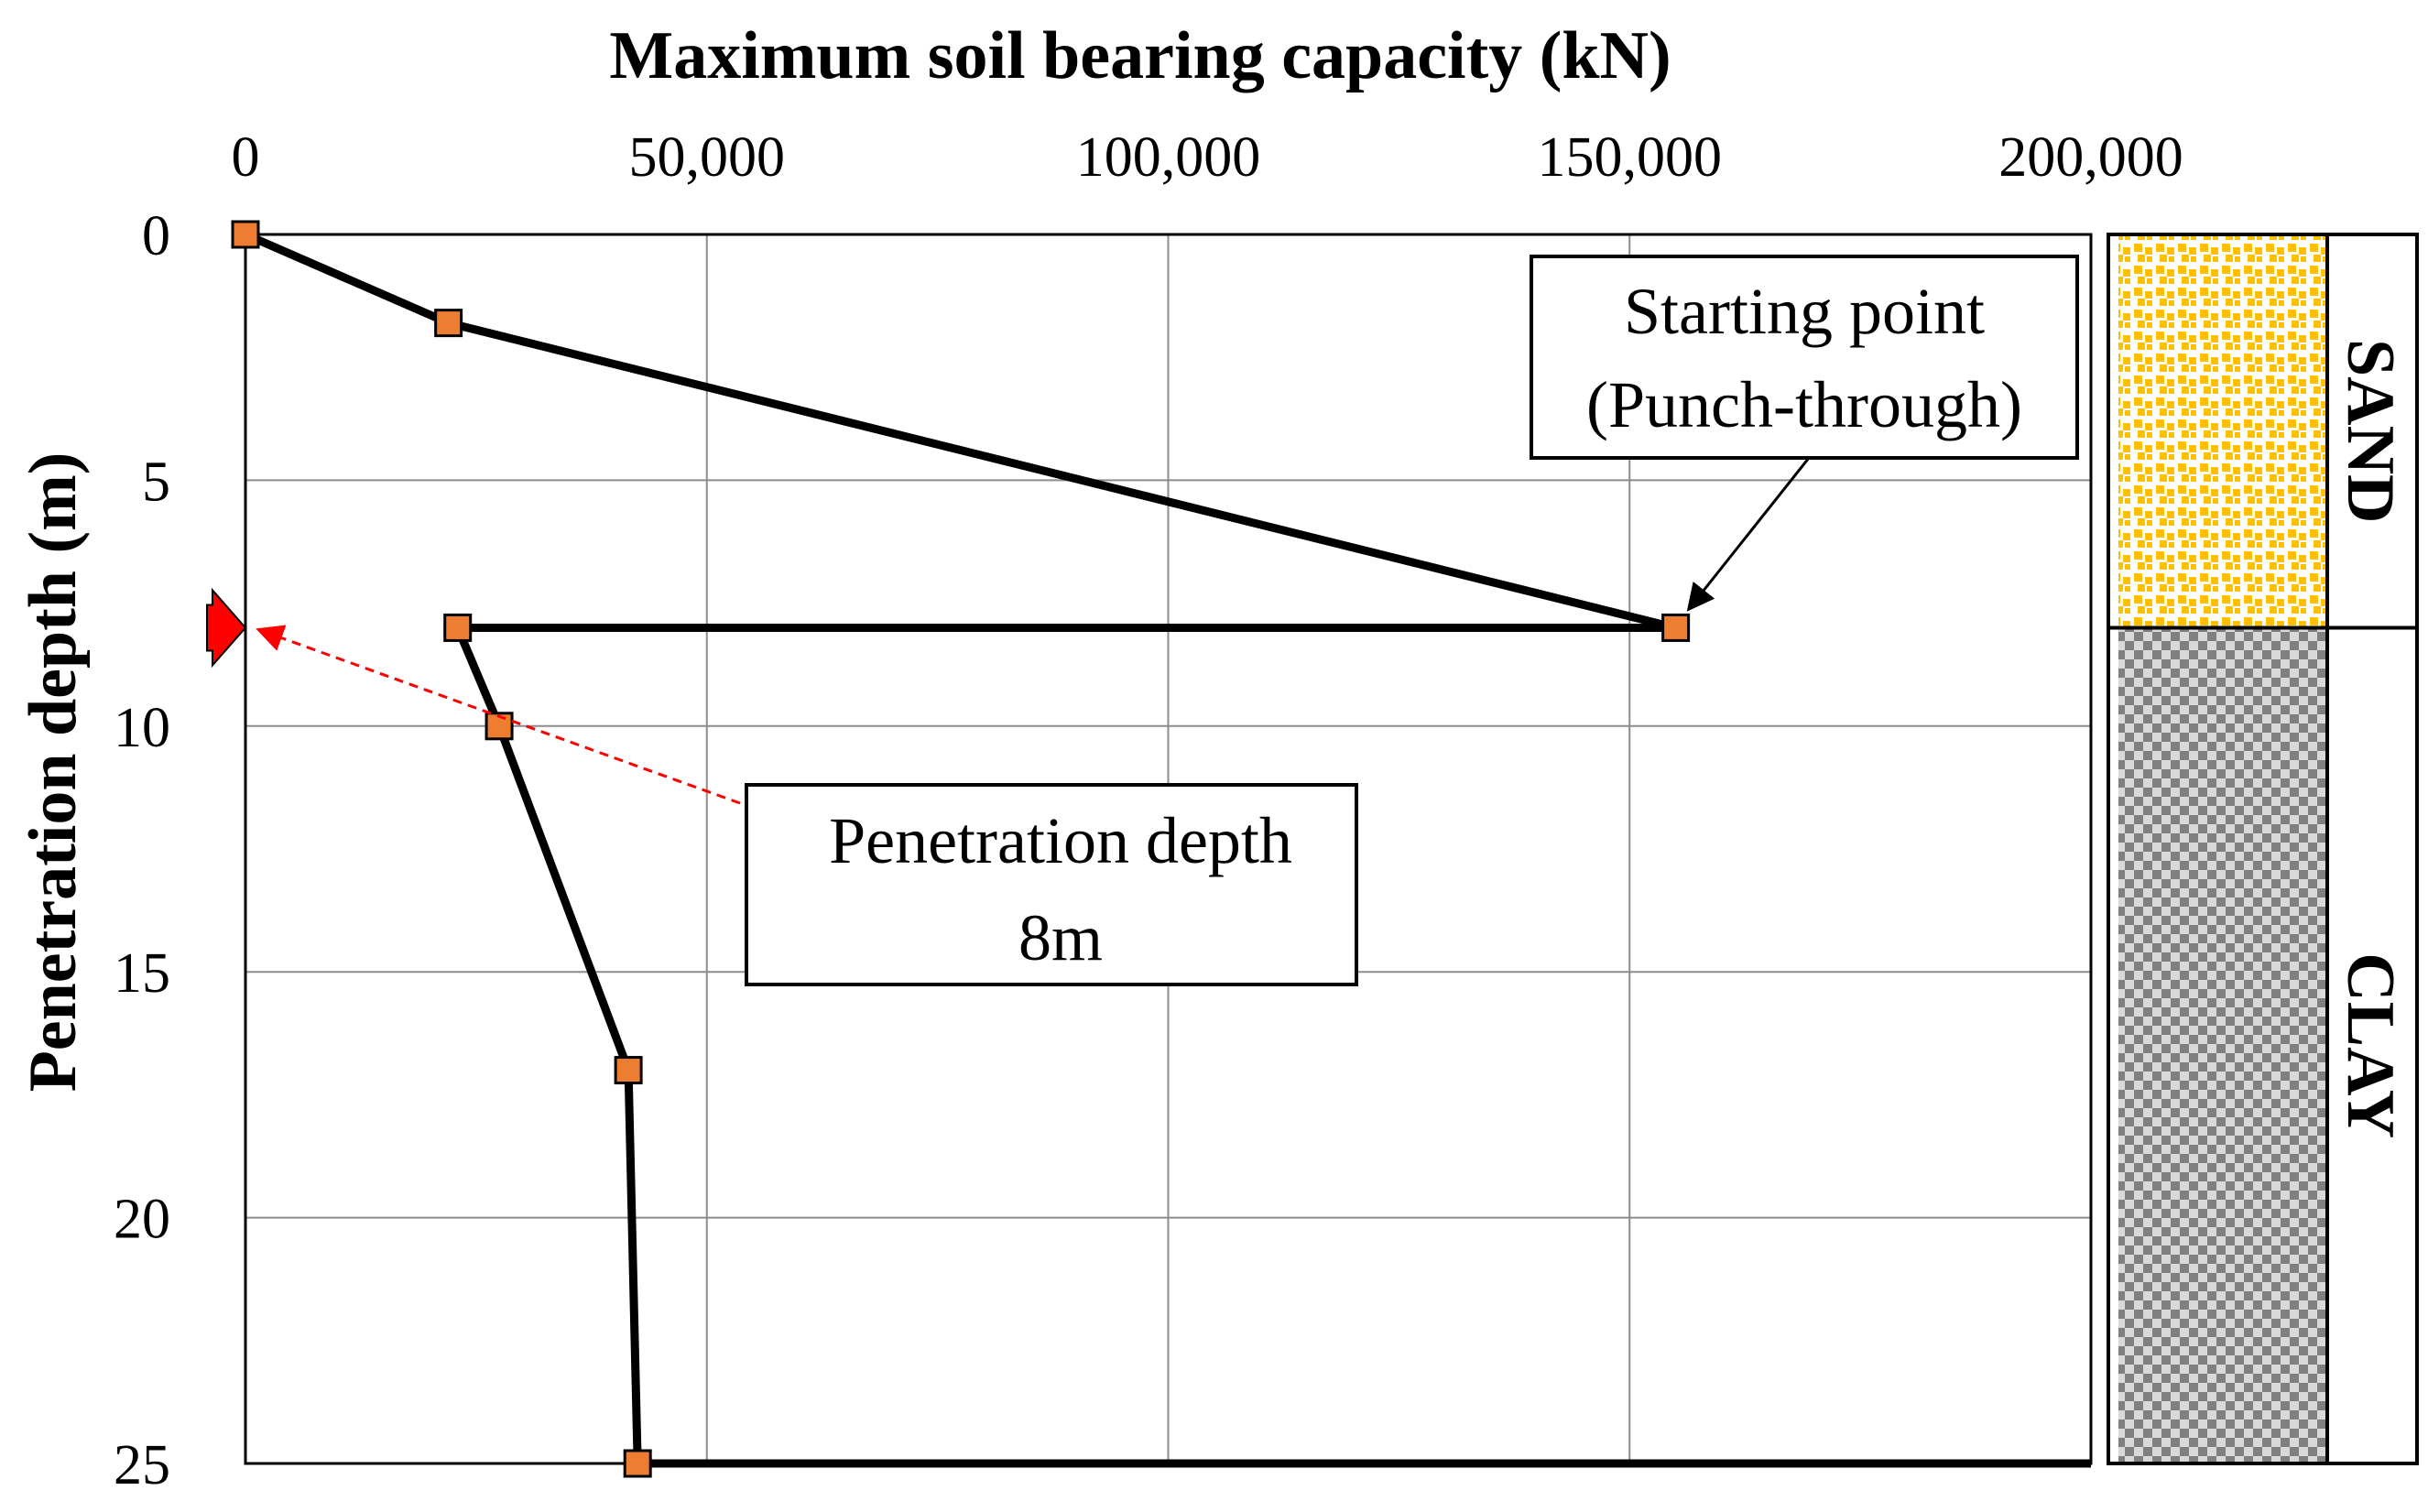 The image size is (2428, 1512). What do you see at coordinates (1061, 840) in the screenshot?
I see `penetration-depth-line-1: Penetration depth` at bounding box center [1061, 840].